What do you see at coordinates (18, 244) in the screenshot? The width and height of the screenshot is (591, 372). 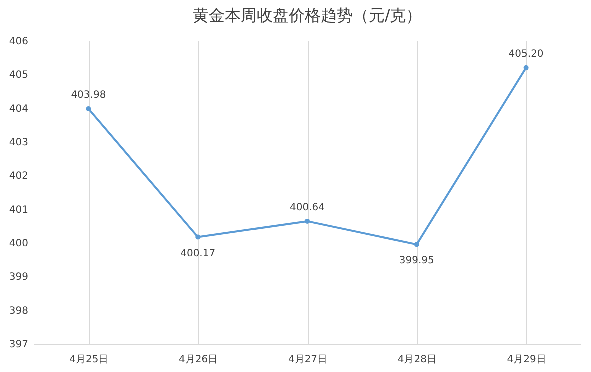 I see `y-tick-label: 400` at bounding box center [18, 244].